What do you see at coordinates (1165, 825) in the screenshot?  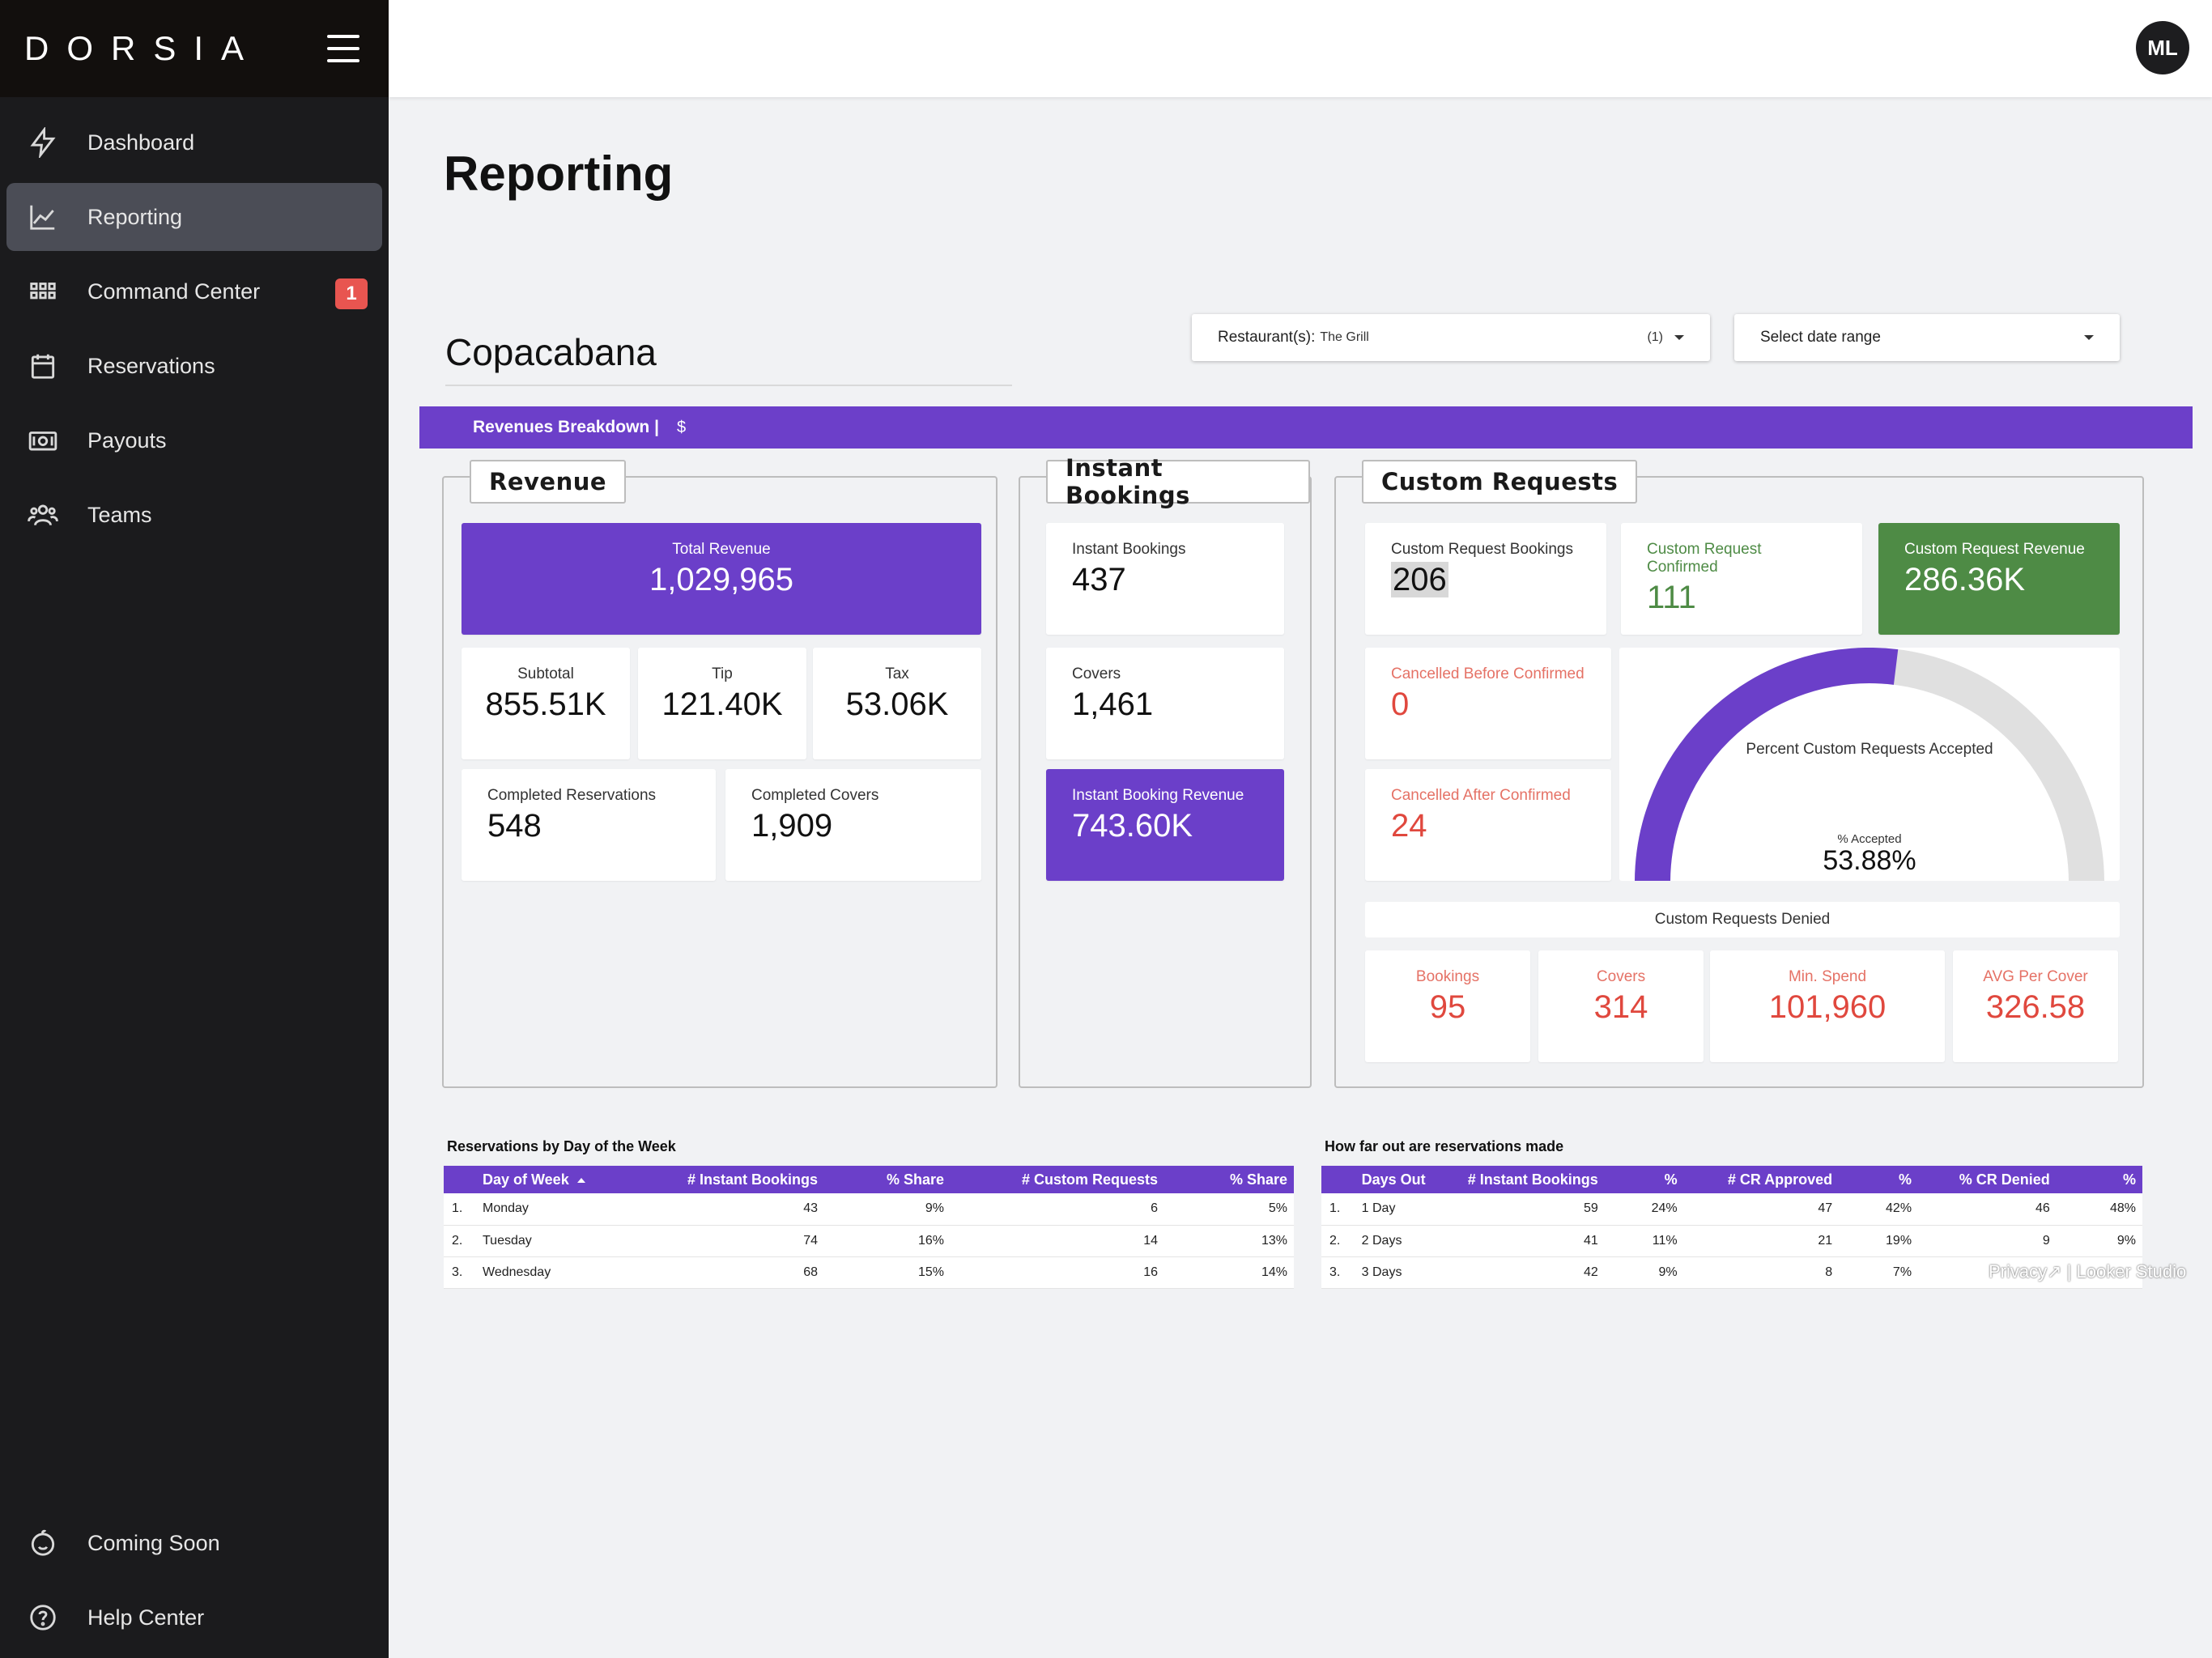 I see `instant-booking-revenue-card: Instant Booking Revenue 743.60K` at bounding box center [1165, 825].